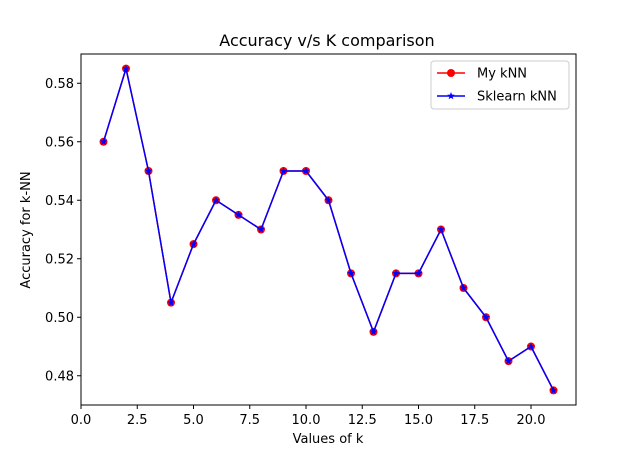 Image resolution: width=640 pixels, height=454 pixels. I want to click on legend-label: My kNN, so click(502, 74).